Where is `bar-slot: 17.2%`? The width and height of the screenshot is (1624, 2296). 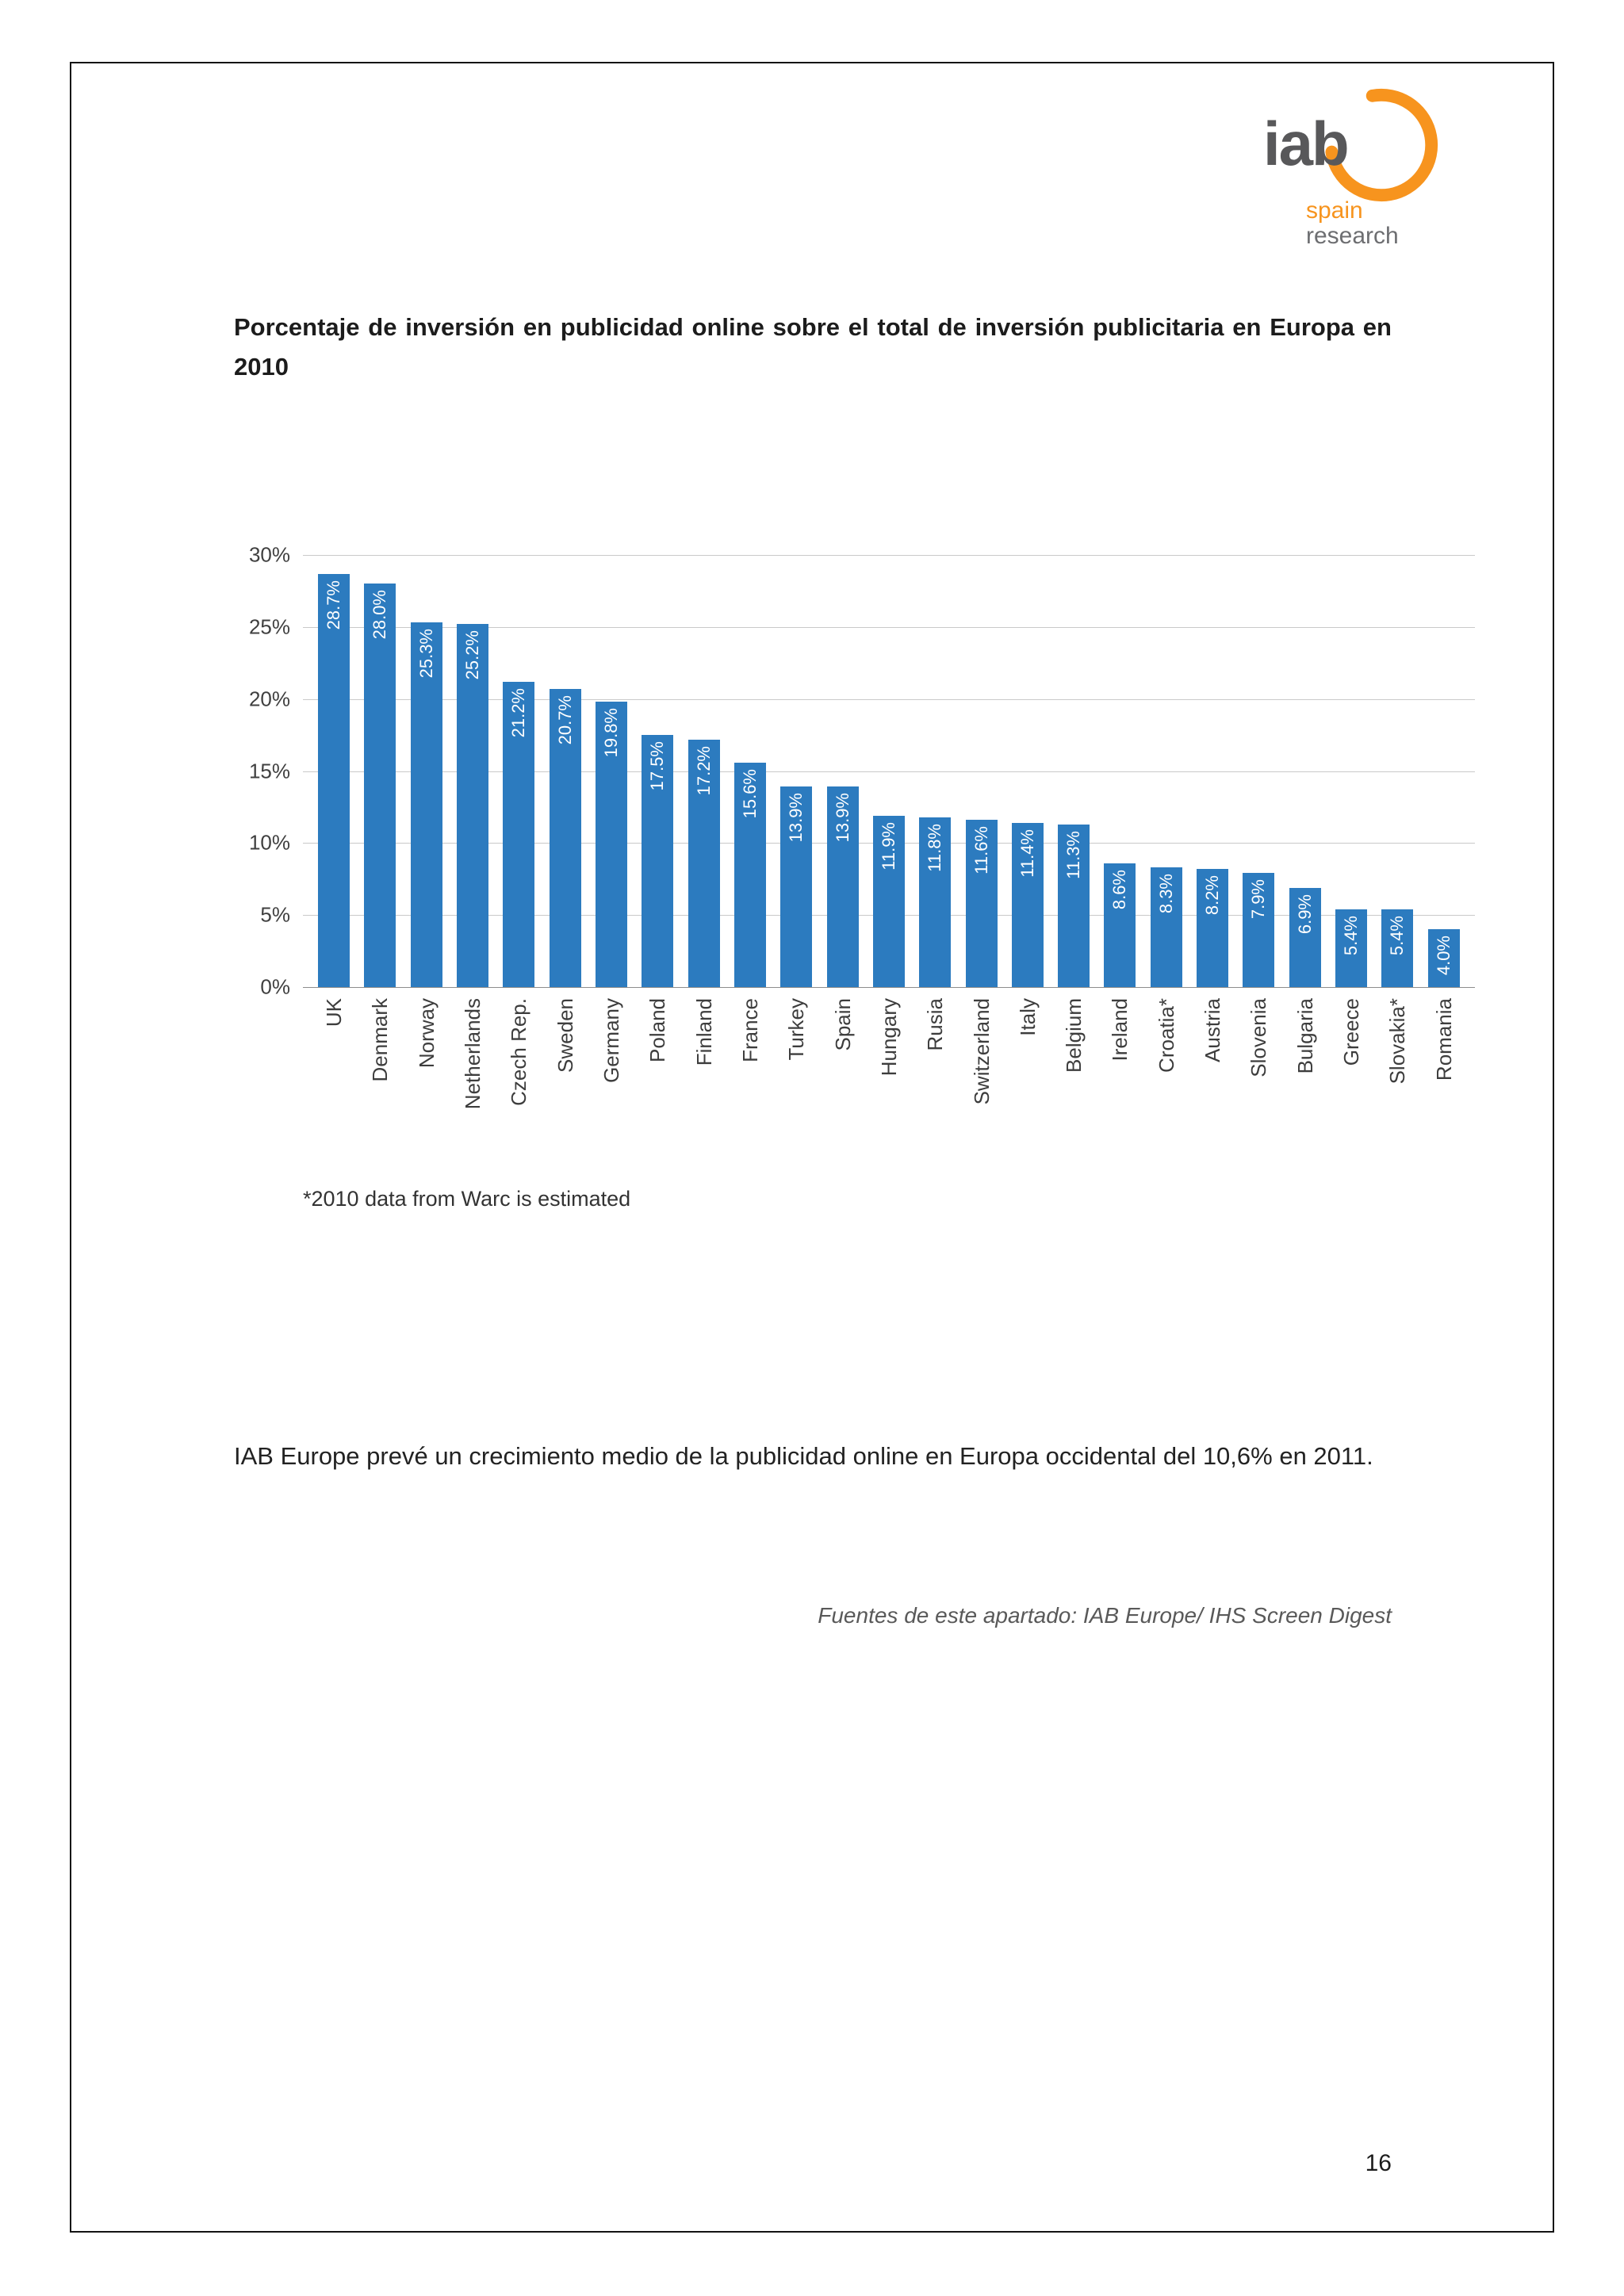
bar-slot: 17.2% is located at coordinates (704, 771).